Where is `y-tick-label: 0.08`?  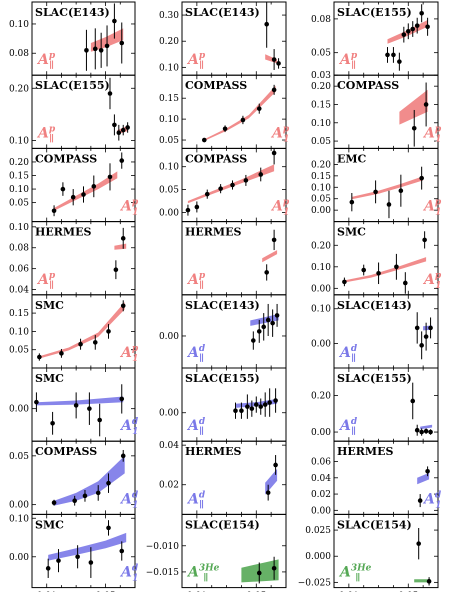
y-tick-label: 0.08 is located at coordinates (19, 249).